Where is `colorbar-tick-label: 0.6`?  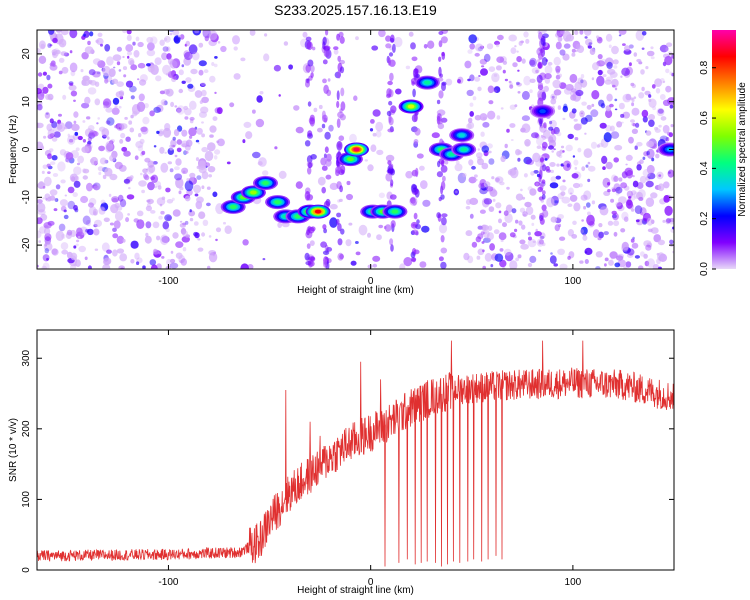
colorbar-tick-label: 0.6 is located at coordinates (704, 118).